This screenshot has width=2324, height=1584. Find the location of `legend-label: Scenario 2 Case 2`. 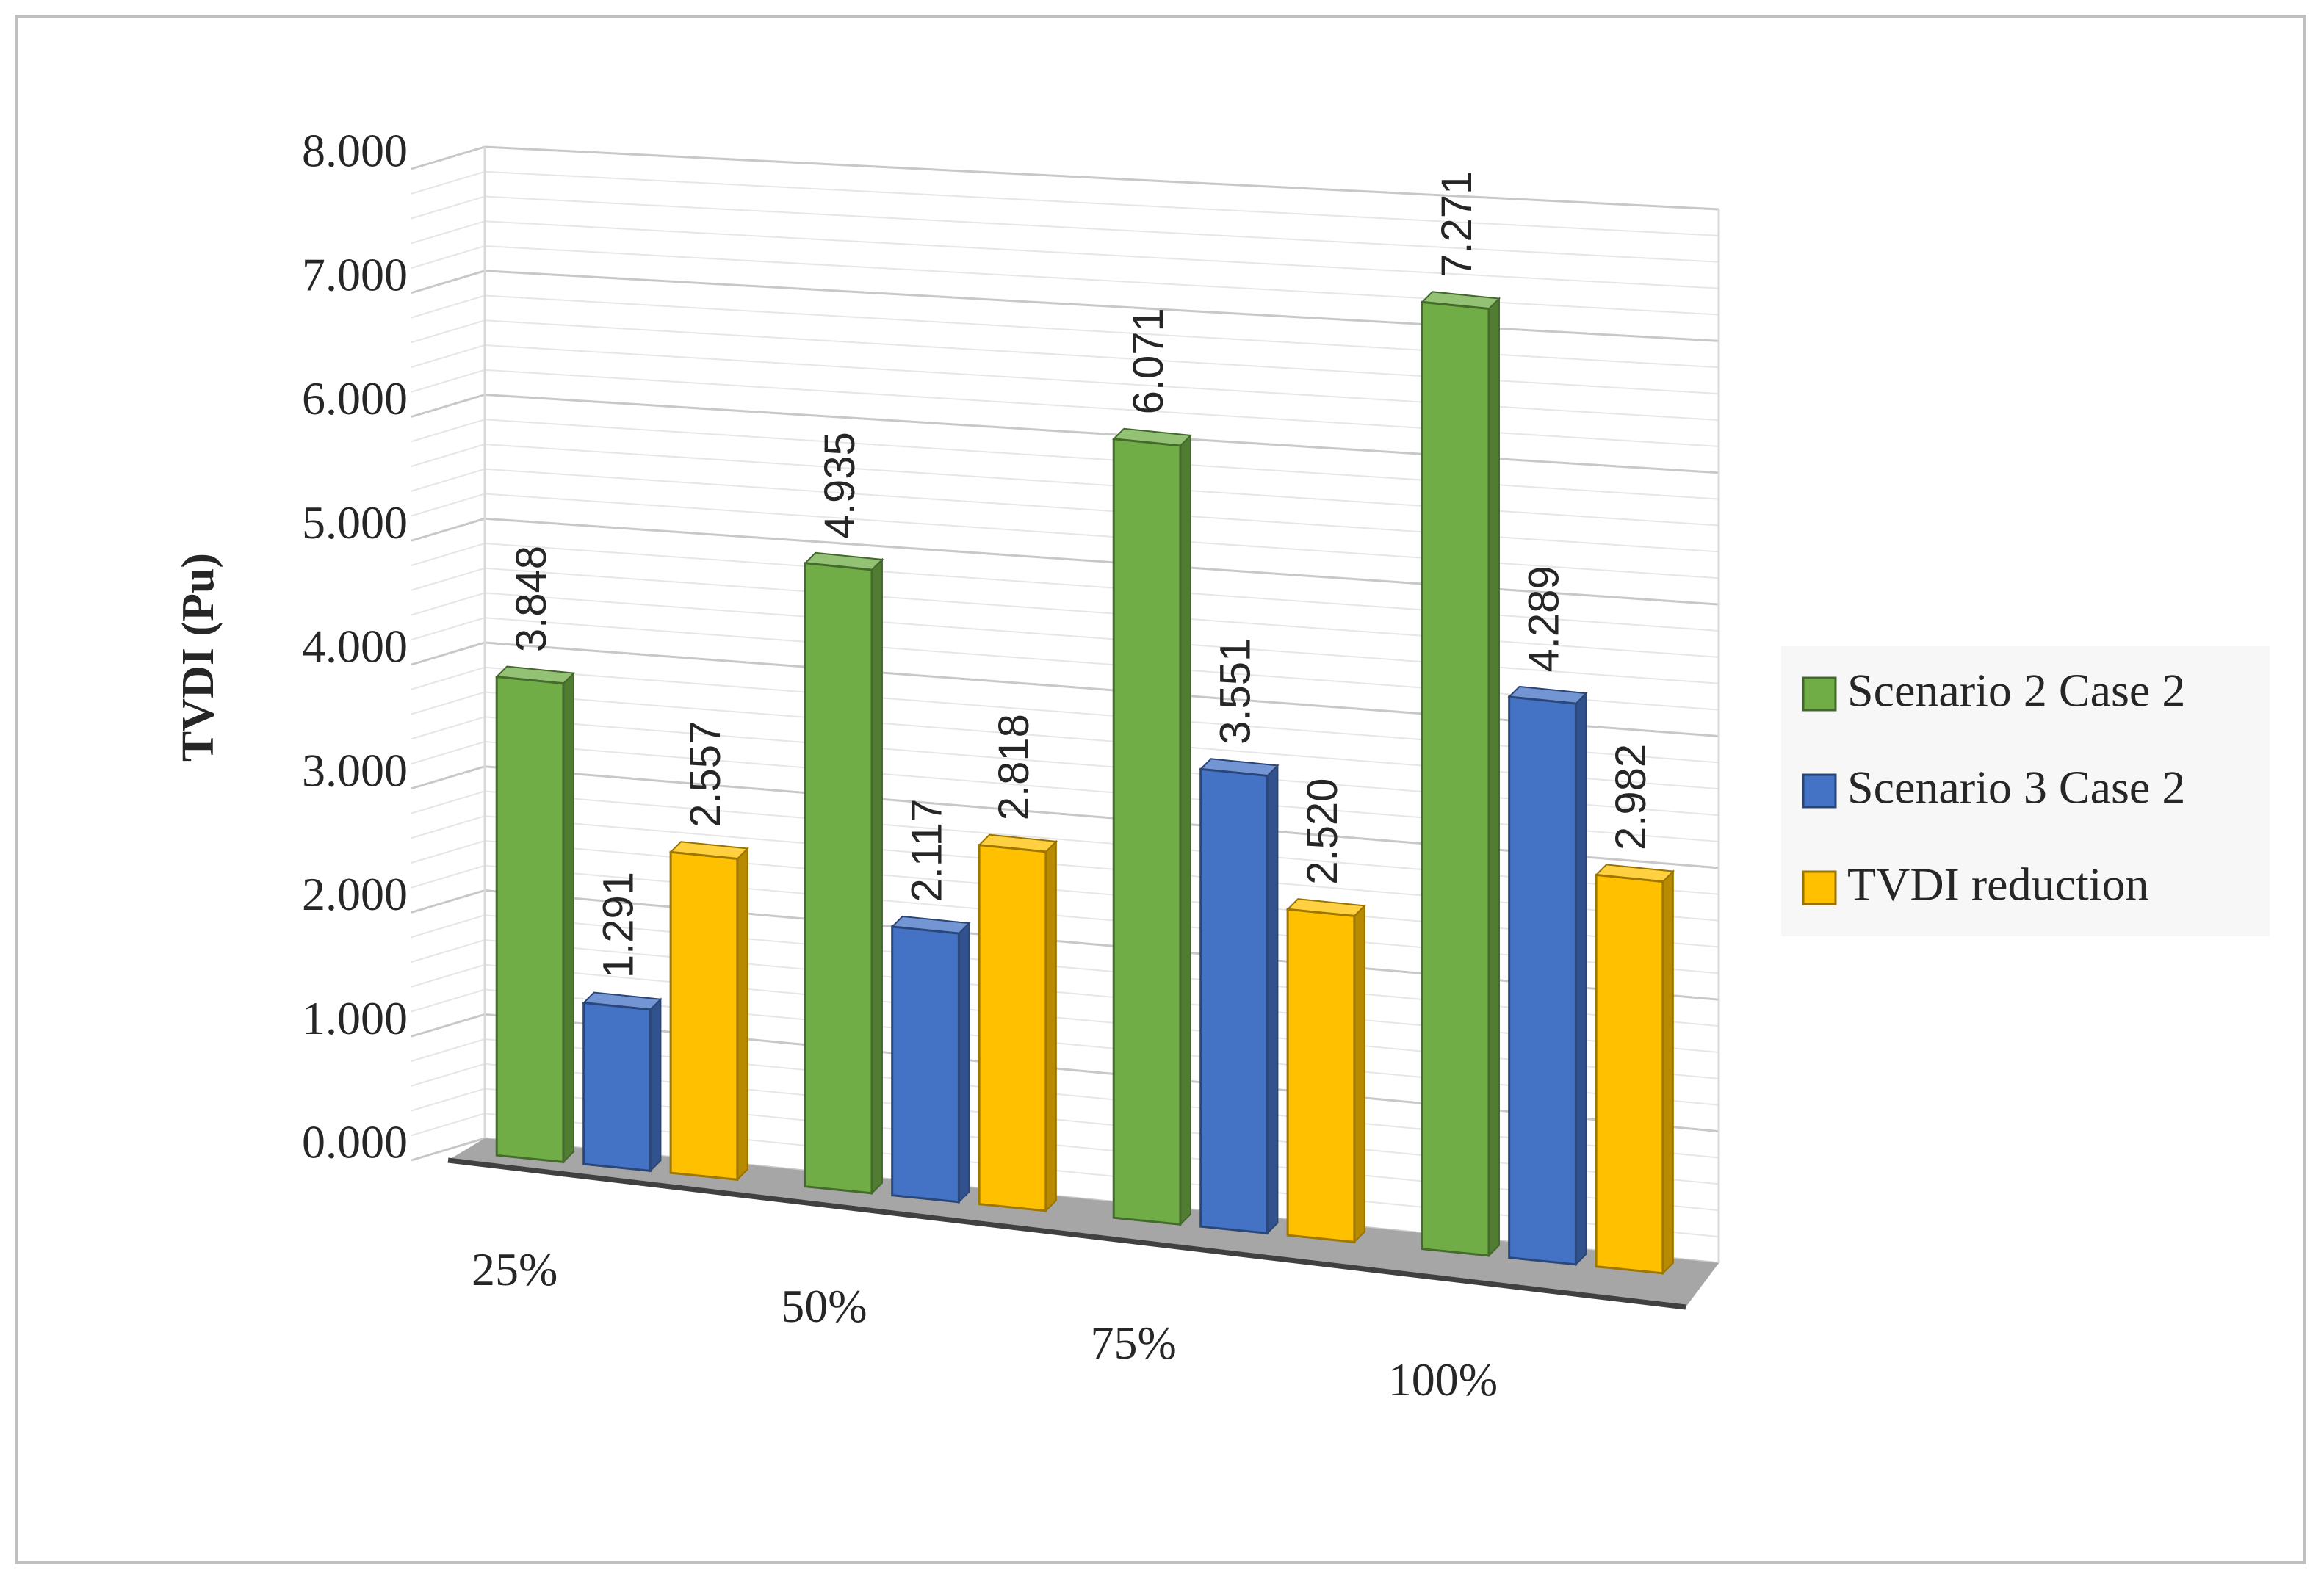

legend-label: Scenario 2 Case 2 is located at coordinates (2016, 691).